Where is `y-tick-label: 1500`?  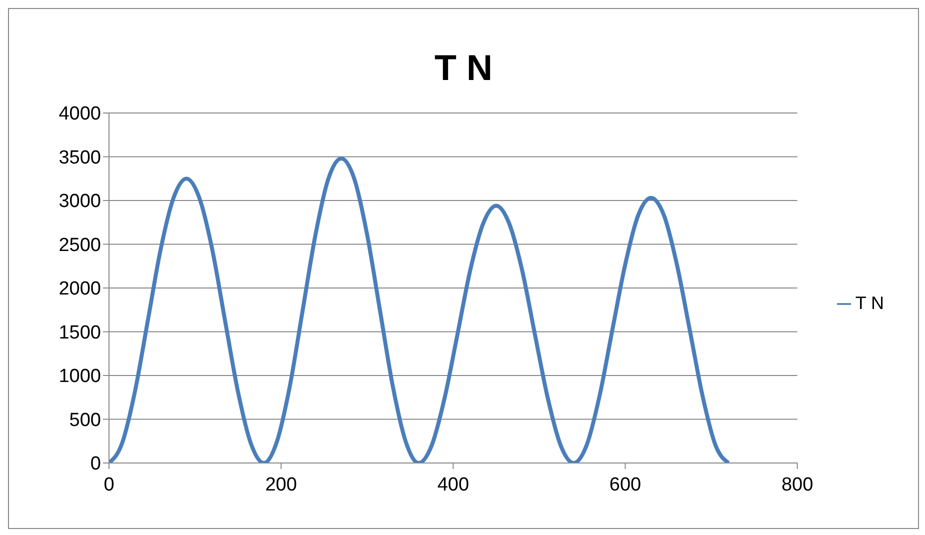
y-tick-label: 1500 is located at coordinates (79, 333).